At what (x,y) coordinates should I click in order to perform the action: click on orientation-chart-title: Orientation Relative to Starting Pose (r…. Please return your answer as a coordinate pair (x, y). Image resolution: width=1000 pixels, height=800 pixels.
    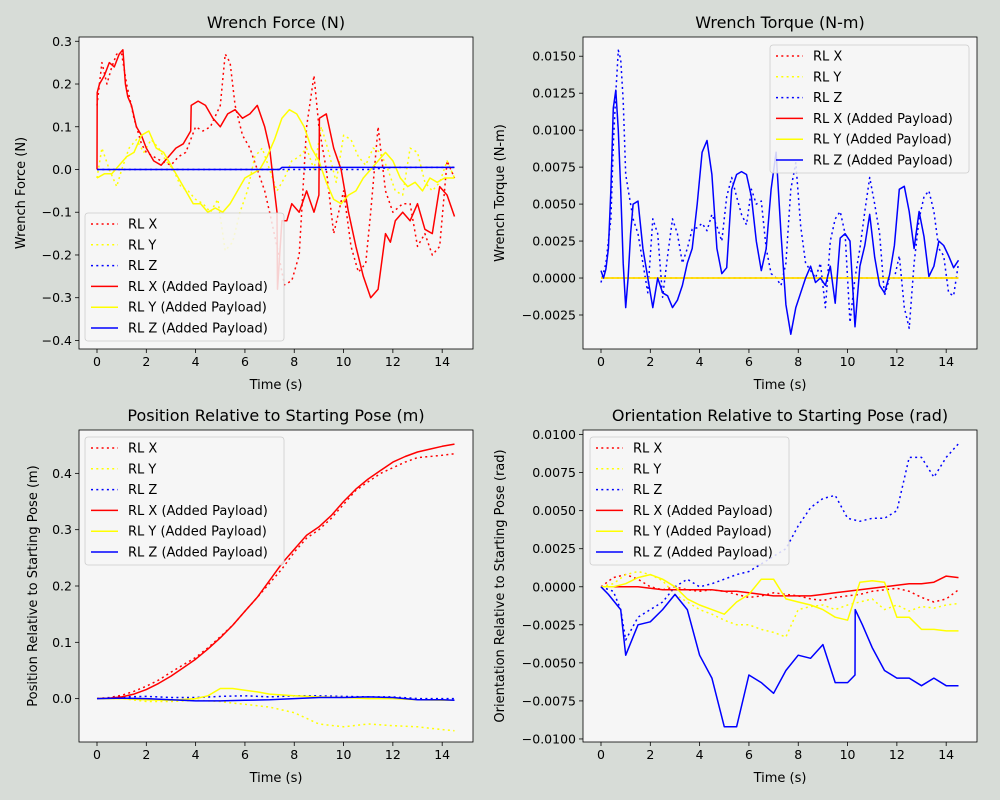
    Looking at the image, I should click on (780, 415).